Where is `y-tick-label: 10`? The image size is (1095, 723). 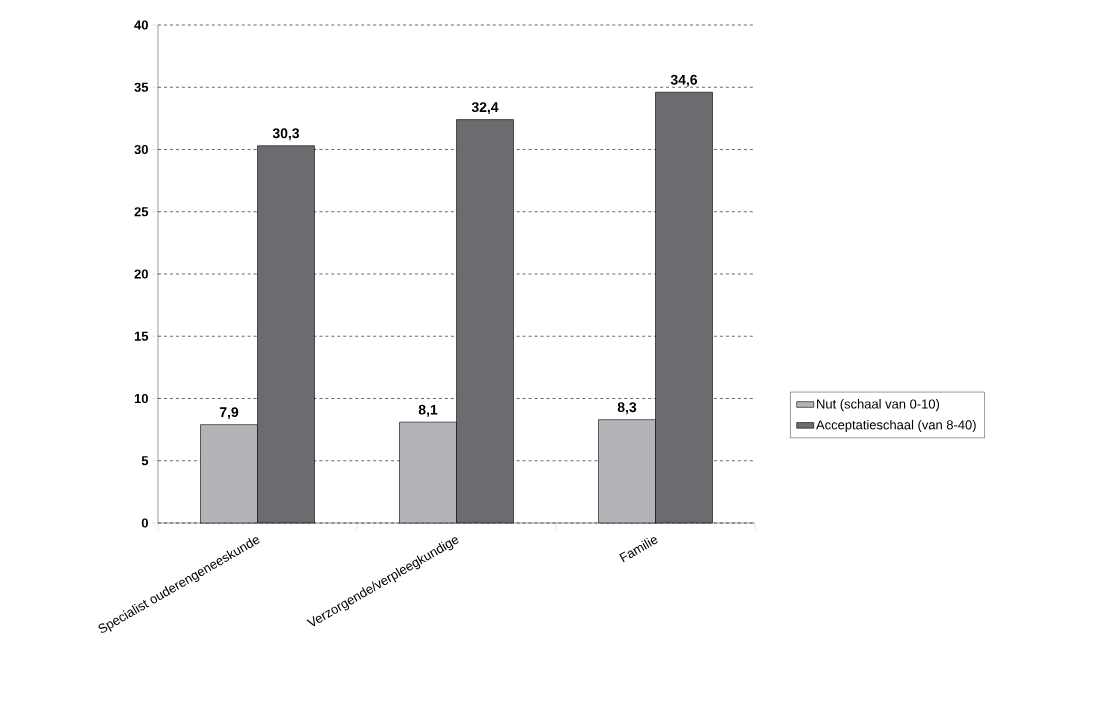
y-tick-label: 10 is located at coordinates (141, 398).